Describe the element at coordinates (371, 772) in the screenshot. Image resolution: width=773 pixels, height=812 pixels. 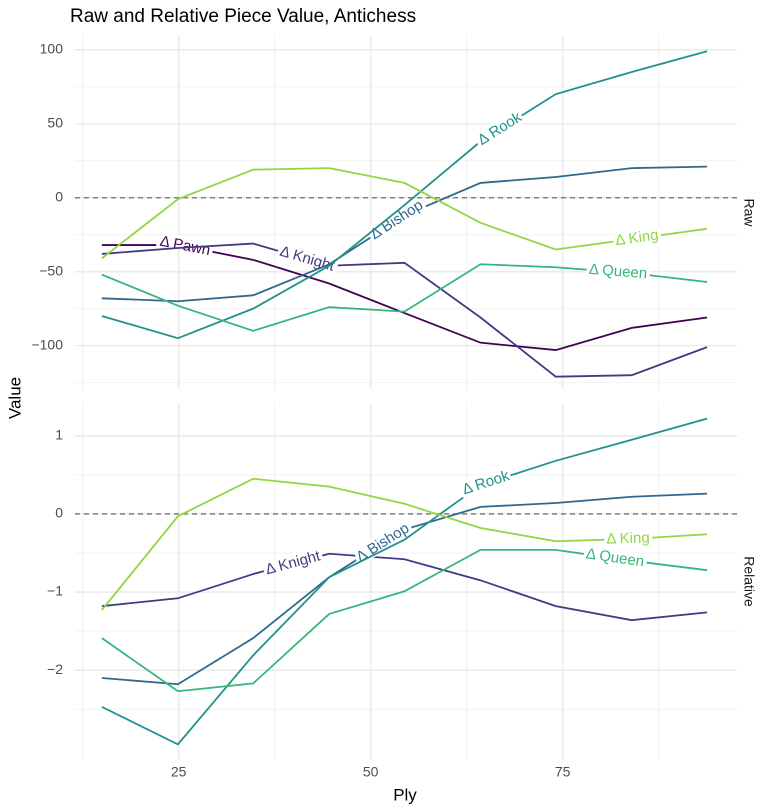
I see `x-tick-label: 50` at that location.